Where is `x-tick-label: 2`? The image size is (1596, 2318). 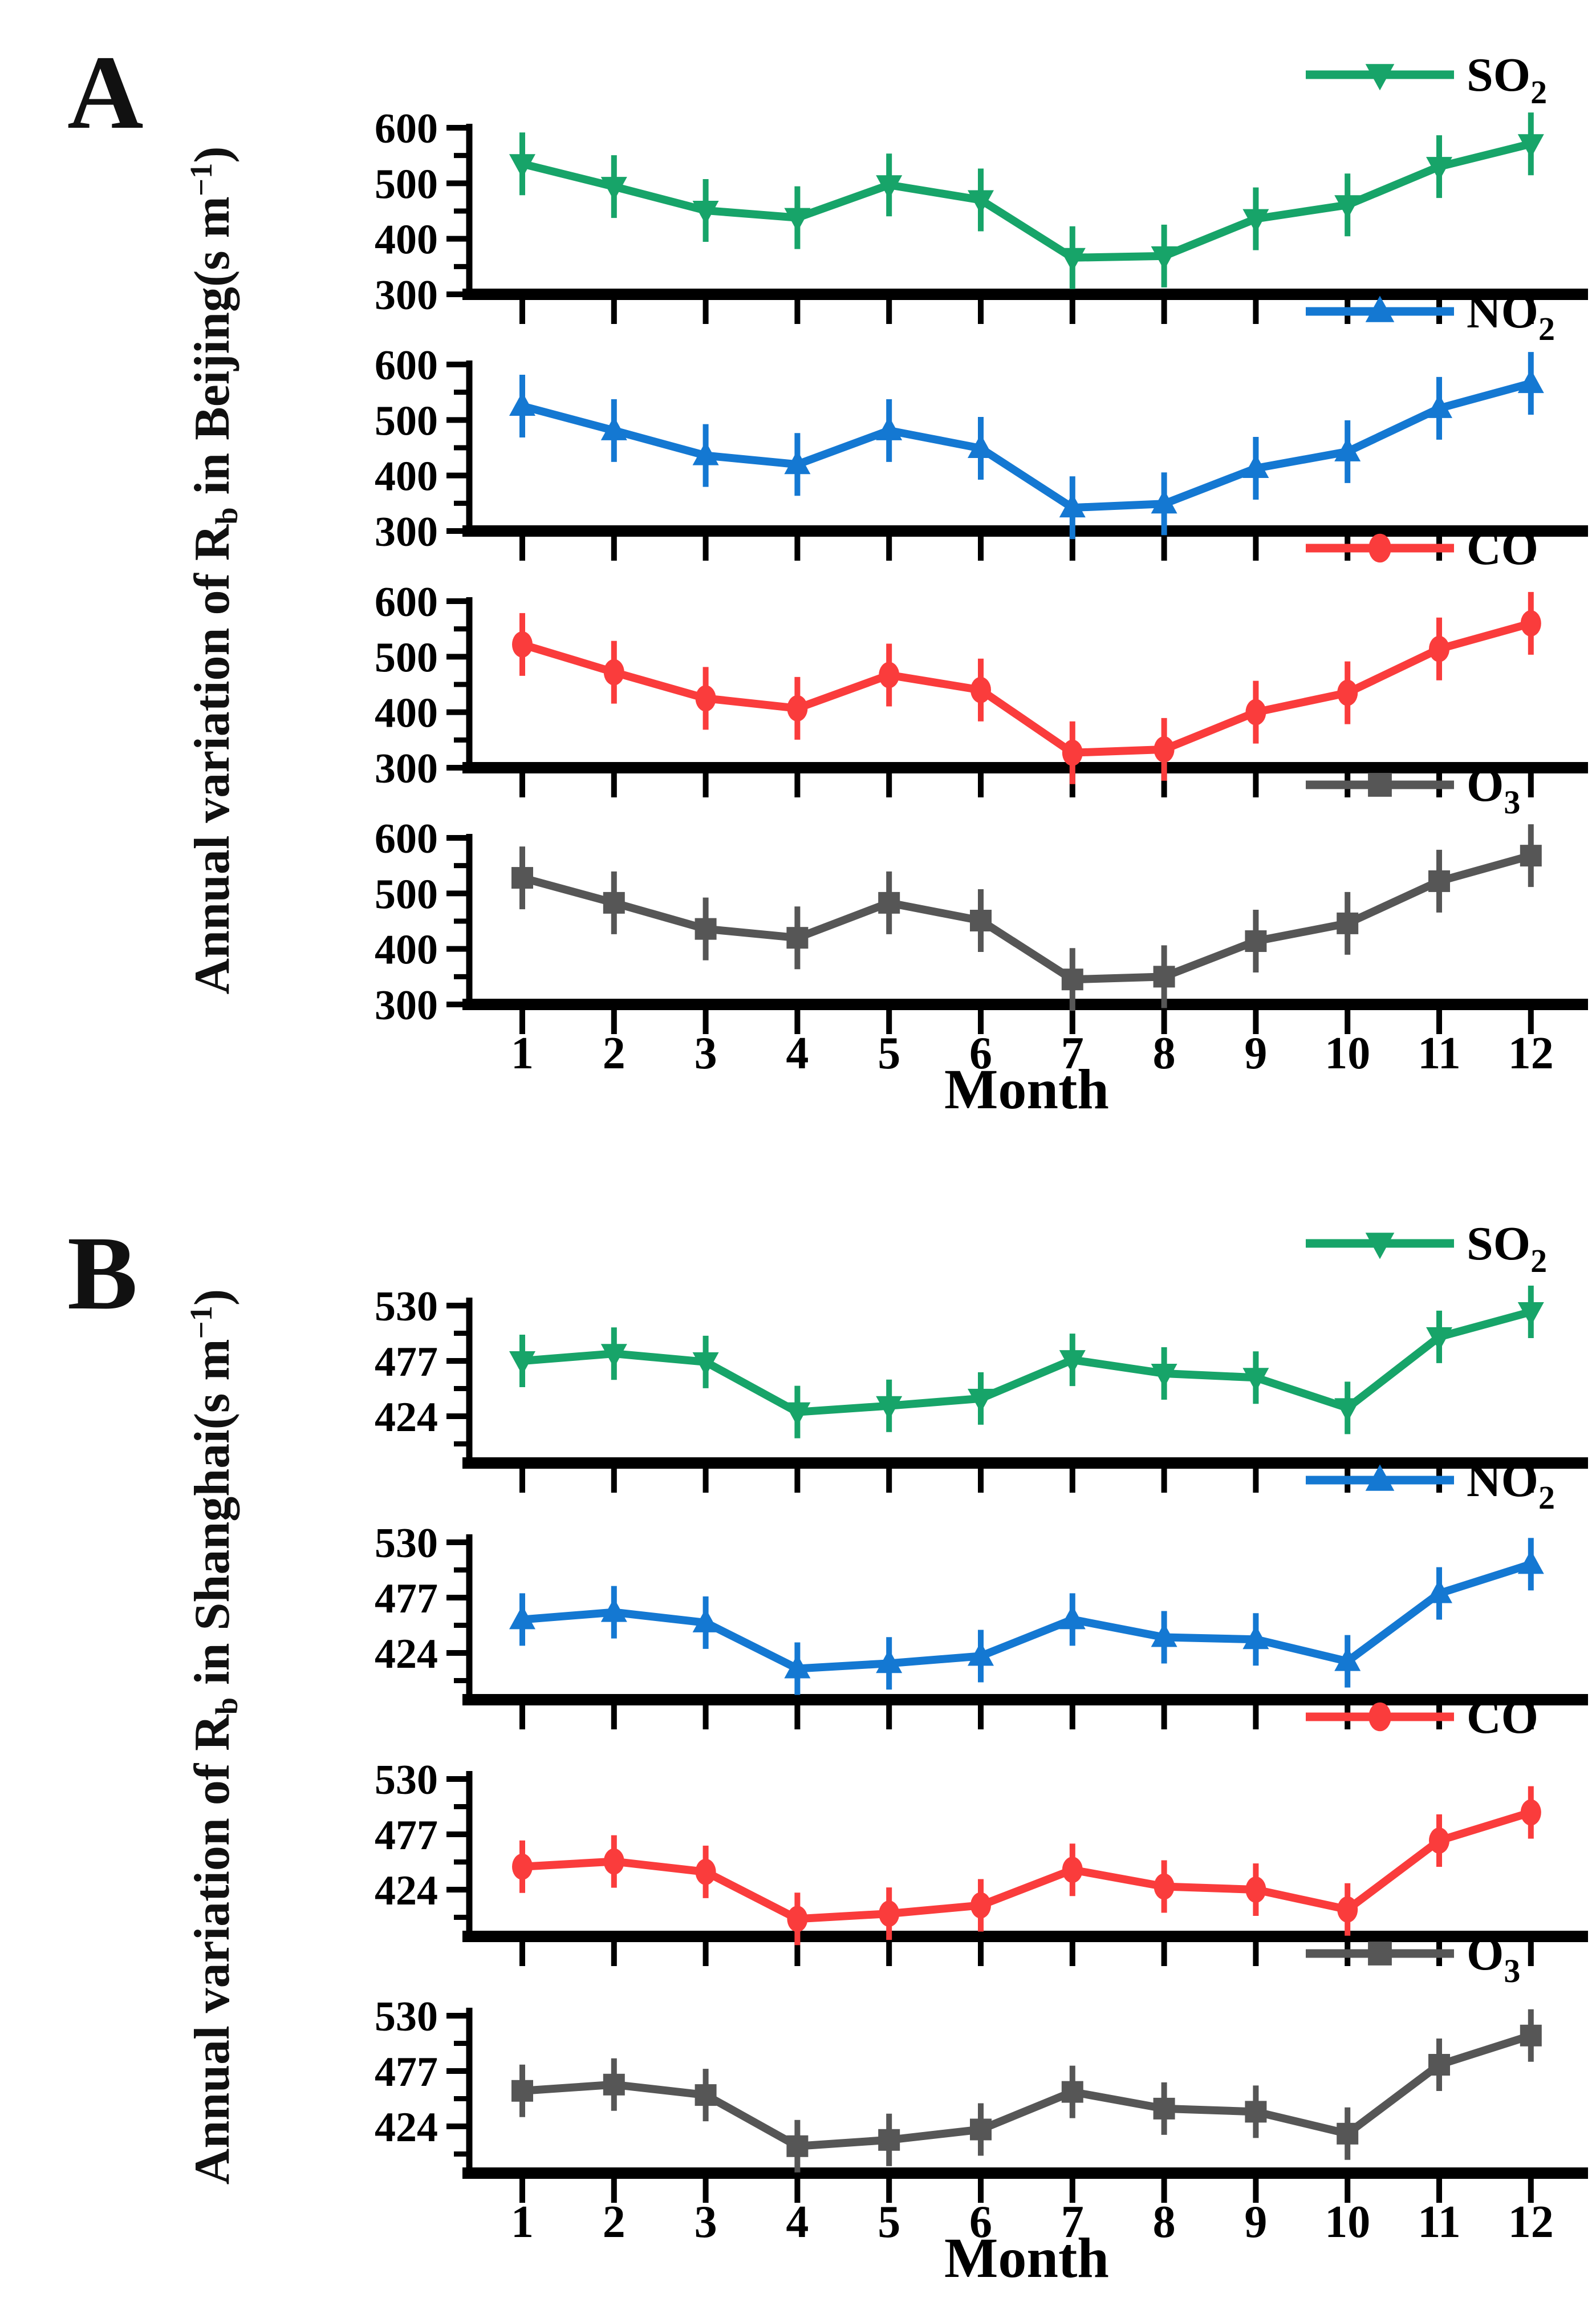
x-tick-label: 2 is located at coordinates (615, 2222).